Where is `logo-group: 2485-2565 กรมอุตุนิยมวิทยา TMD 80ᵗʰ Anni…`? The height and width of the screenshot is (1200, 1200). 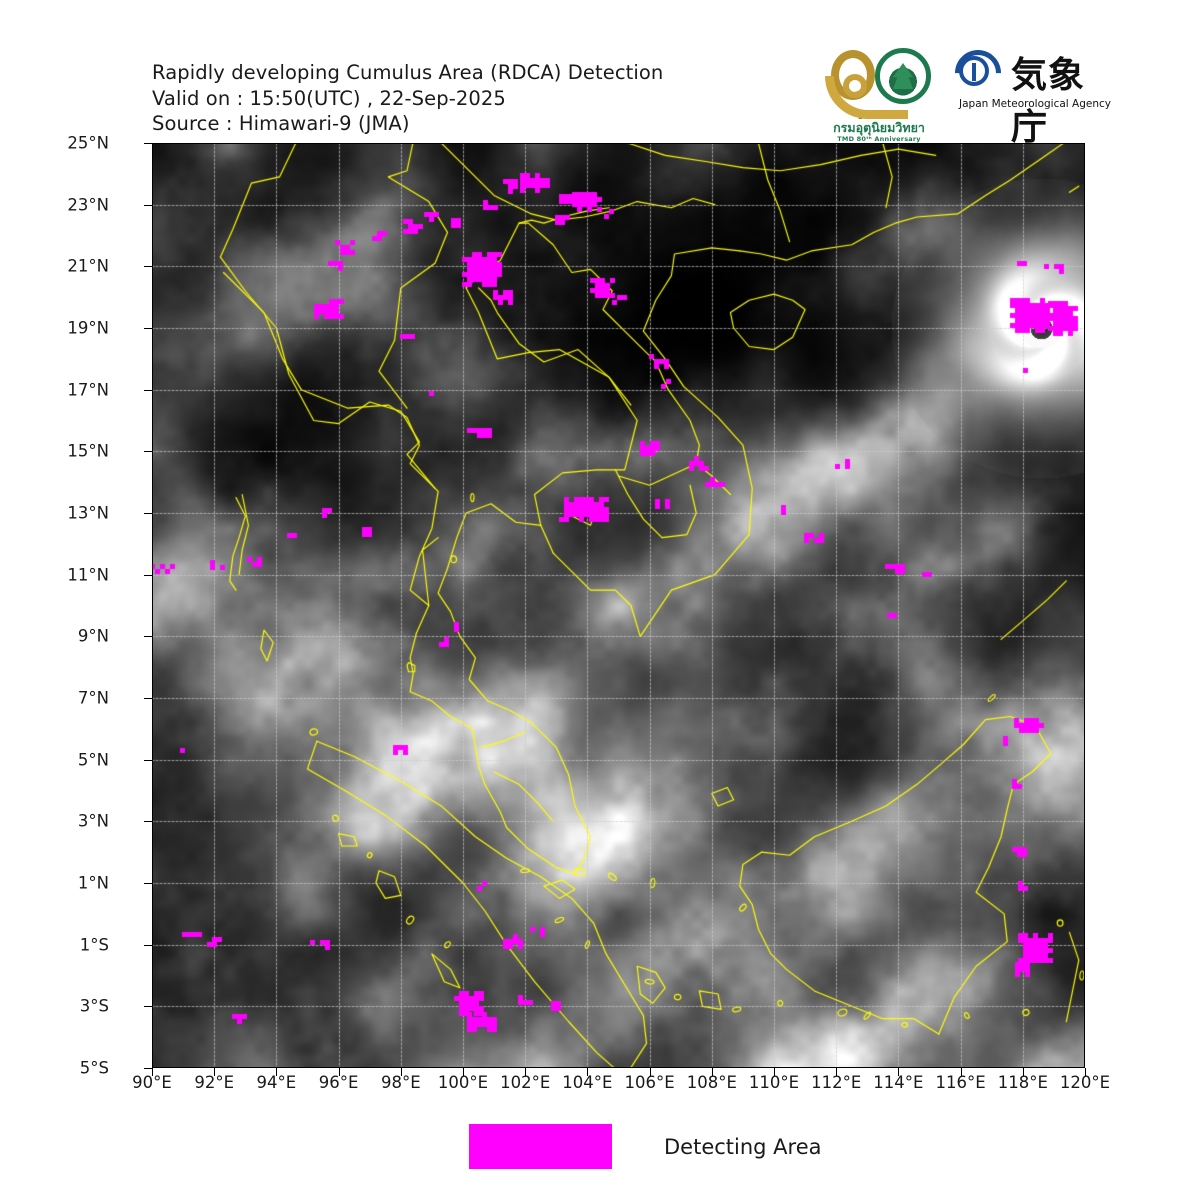 logo-group: 2485-2565 กรมอุตุนิยมวิทยา TMD 80ᵗʰ Anni… is located at coordinates (967, 94).